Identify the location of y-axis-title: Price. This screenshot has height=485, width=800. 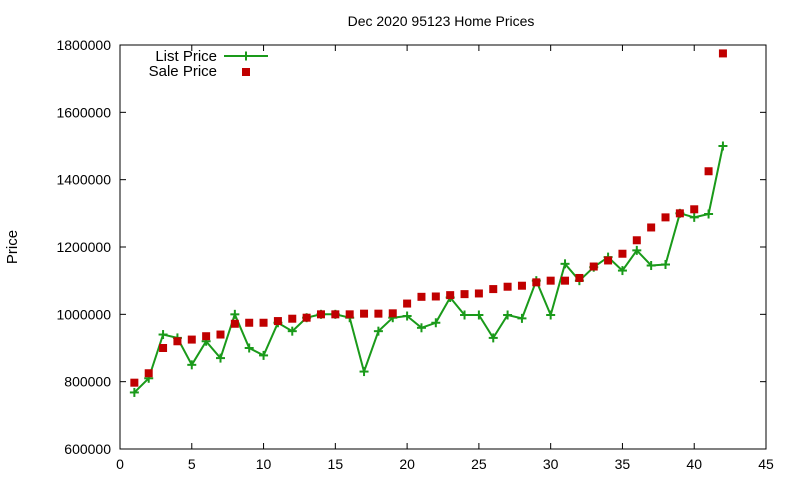
(12, 247).